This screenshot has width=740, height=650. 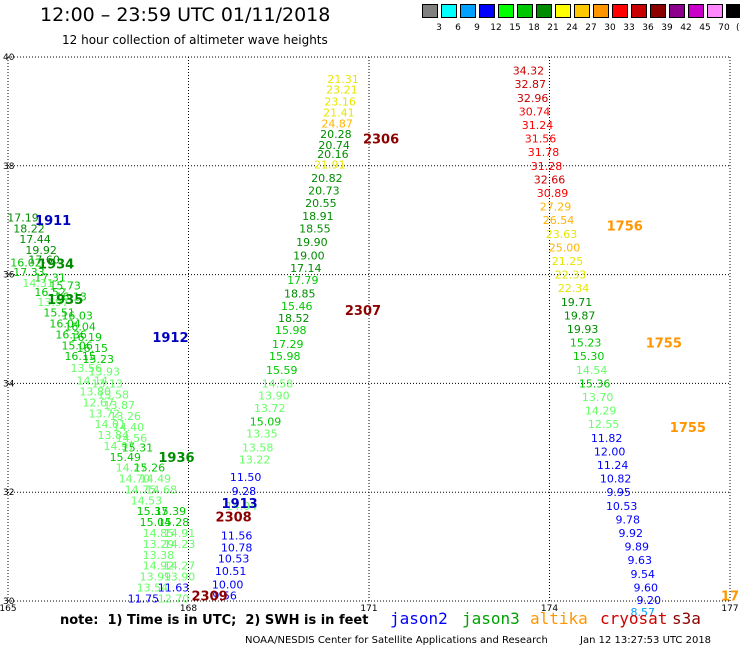 I want to click on wave-height-point: 20.74, so click(x=334, y=145).